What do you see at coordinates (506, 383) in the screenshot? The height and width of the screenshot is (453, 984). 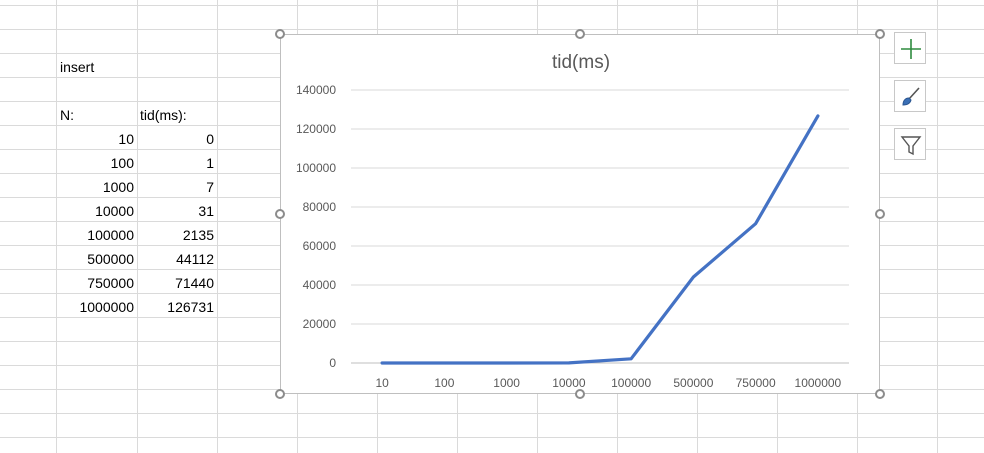 I see `x-tick-label: 1000` at bounding box center [506, 383].